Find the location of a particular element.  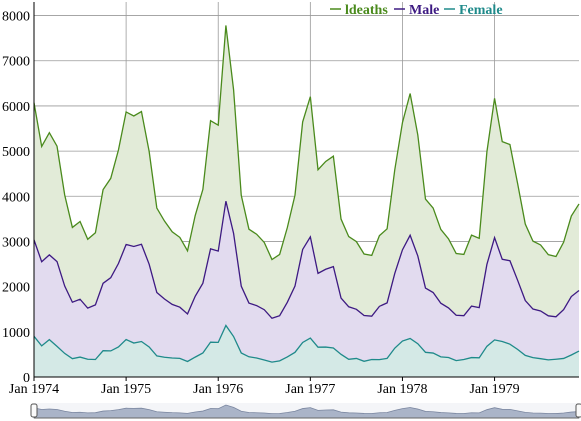

y-tick-label: 6000 is located at coordinates (16, 107).